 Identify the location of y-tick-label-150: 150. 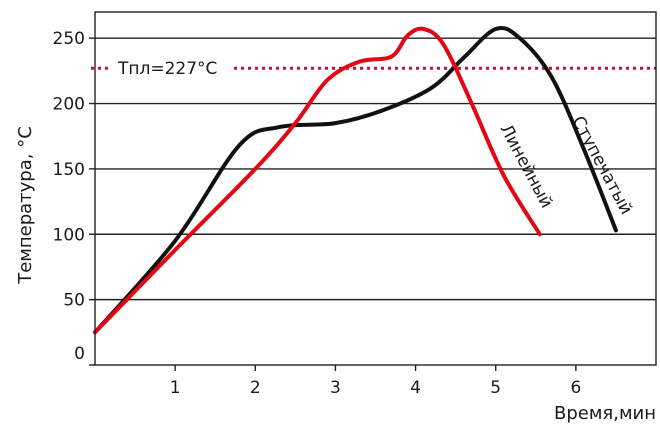
(69, 170).